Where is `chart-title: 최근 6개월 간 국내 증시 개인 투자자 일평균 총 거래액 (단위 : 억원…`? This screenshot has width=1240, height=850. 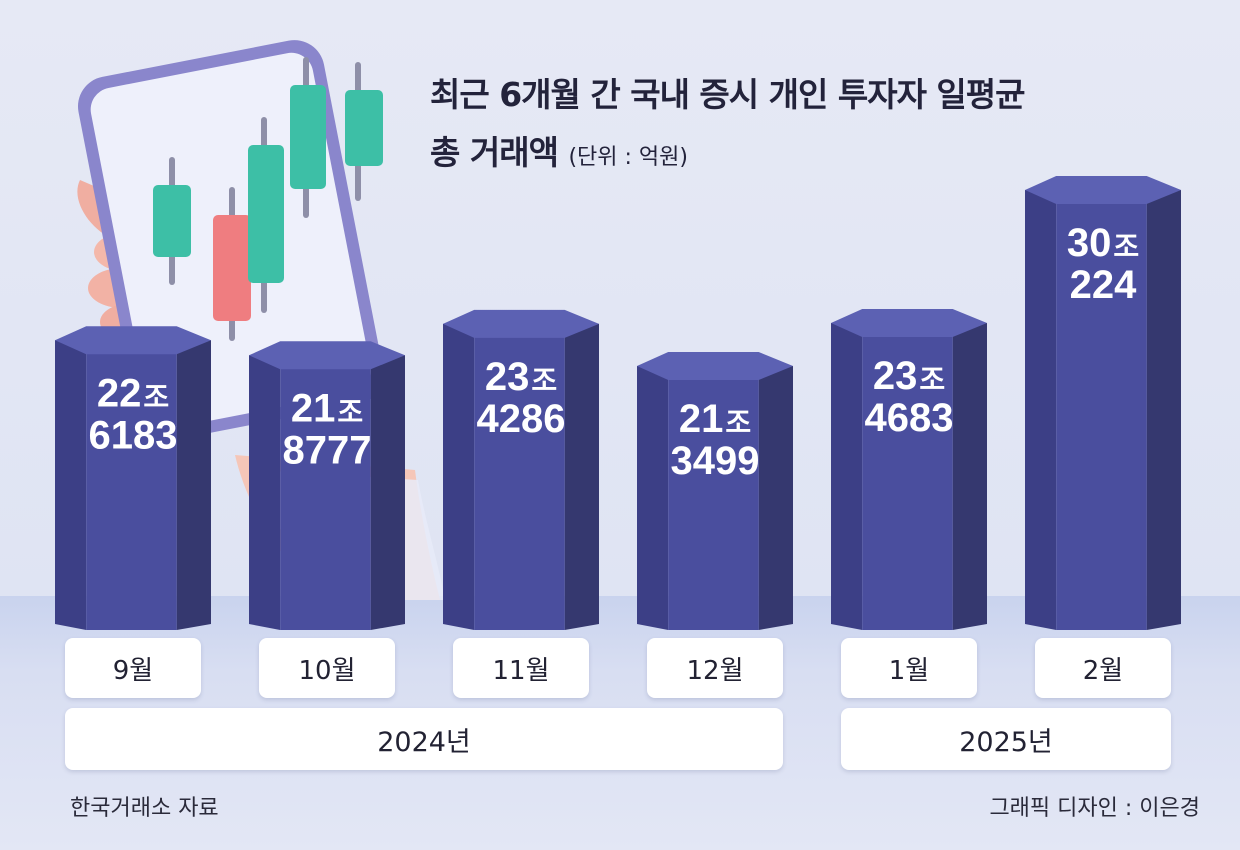 chart-title: 최근 6개월 간 국내 증시 개인 투자자 일평균 총 거래액 (단위 : 억원… is located at coordinates (728, 126).